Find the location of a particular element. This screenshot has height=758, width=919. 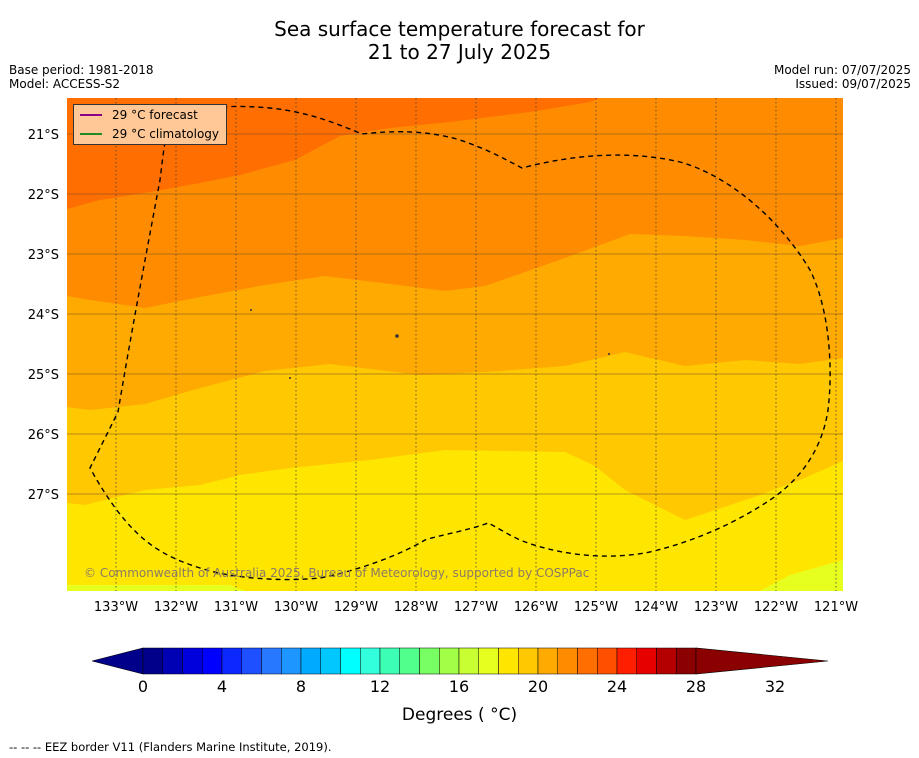

lat-labels: 21°S 22°S 23°S 24°S 25°S 26°S 27°S is located at coordinates (43, 315).